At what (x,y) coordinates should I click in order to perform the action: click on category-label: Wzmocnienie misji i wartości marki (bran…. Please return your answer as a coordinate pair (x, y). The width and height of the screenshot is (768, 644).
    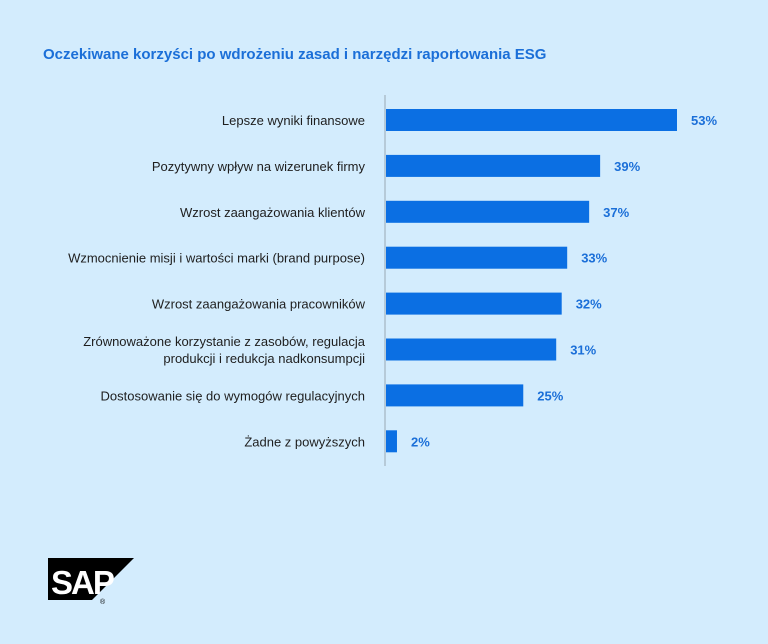
    Looking at the image, I should click on (216, 258).